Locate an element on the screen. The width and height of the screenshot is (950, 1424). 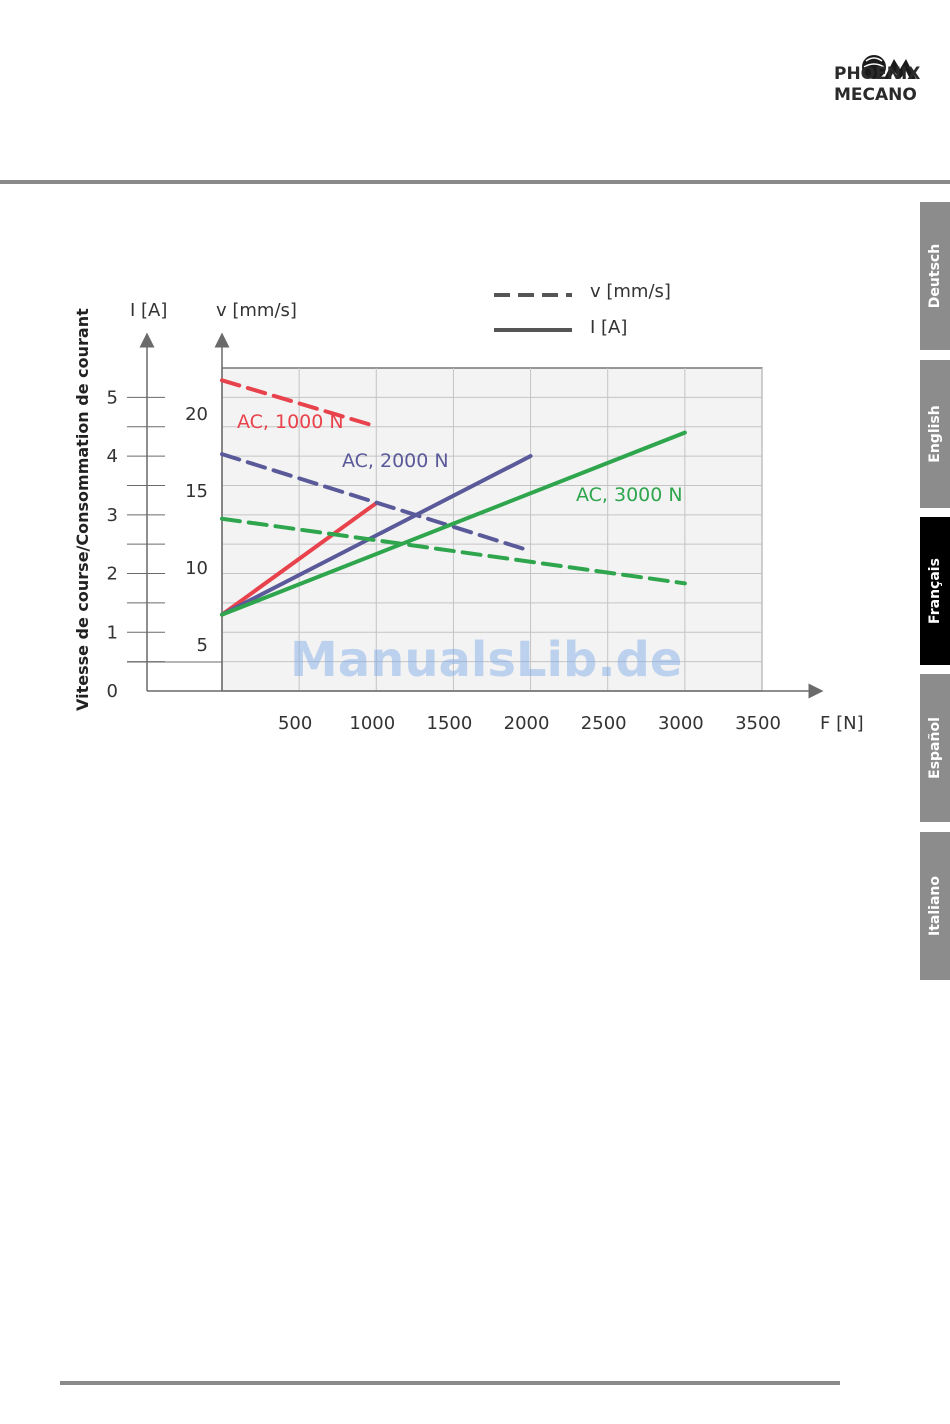
x-tick-label: 3500 is located at coordinates (758, 723).